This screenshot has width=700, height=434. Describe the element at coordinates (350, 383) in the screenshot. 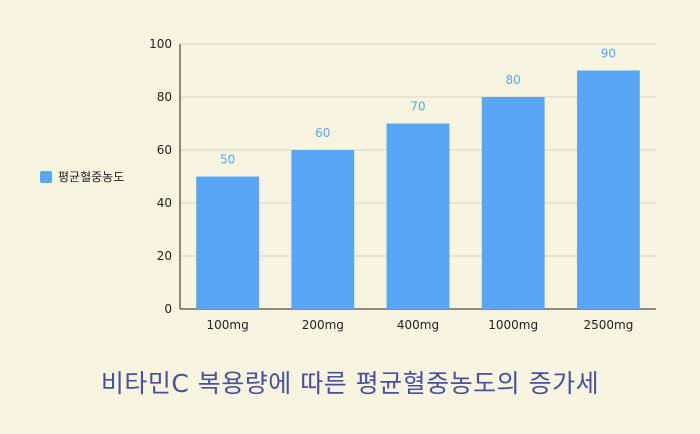

I see `chart-title: 비타민C 복용량에 따른 평균혈중농도의 증가세` at that location.